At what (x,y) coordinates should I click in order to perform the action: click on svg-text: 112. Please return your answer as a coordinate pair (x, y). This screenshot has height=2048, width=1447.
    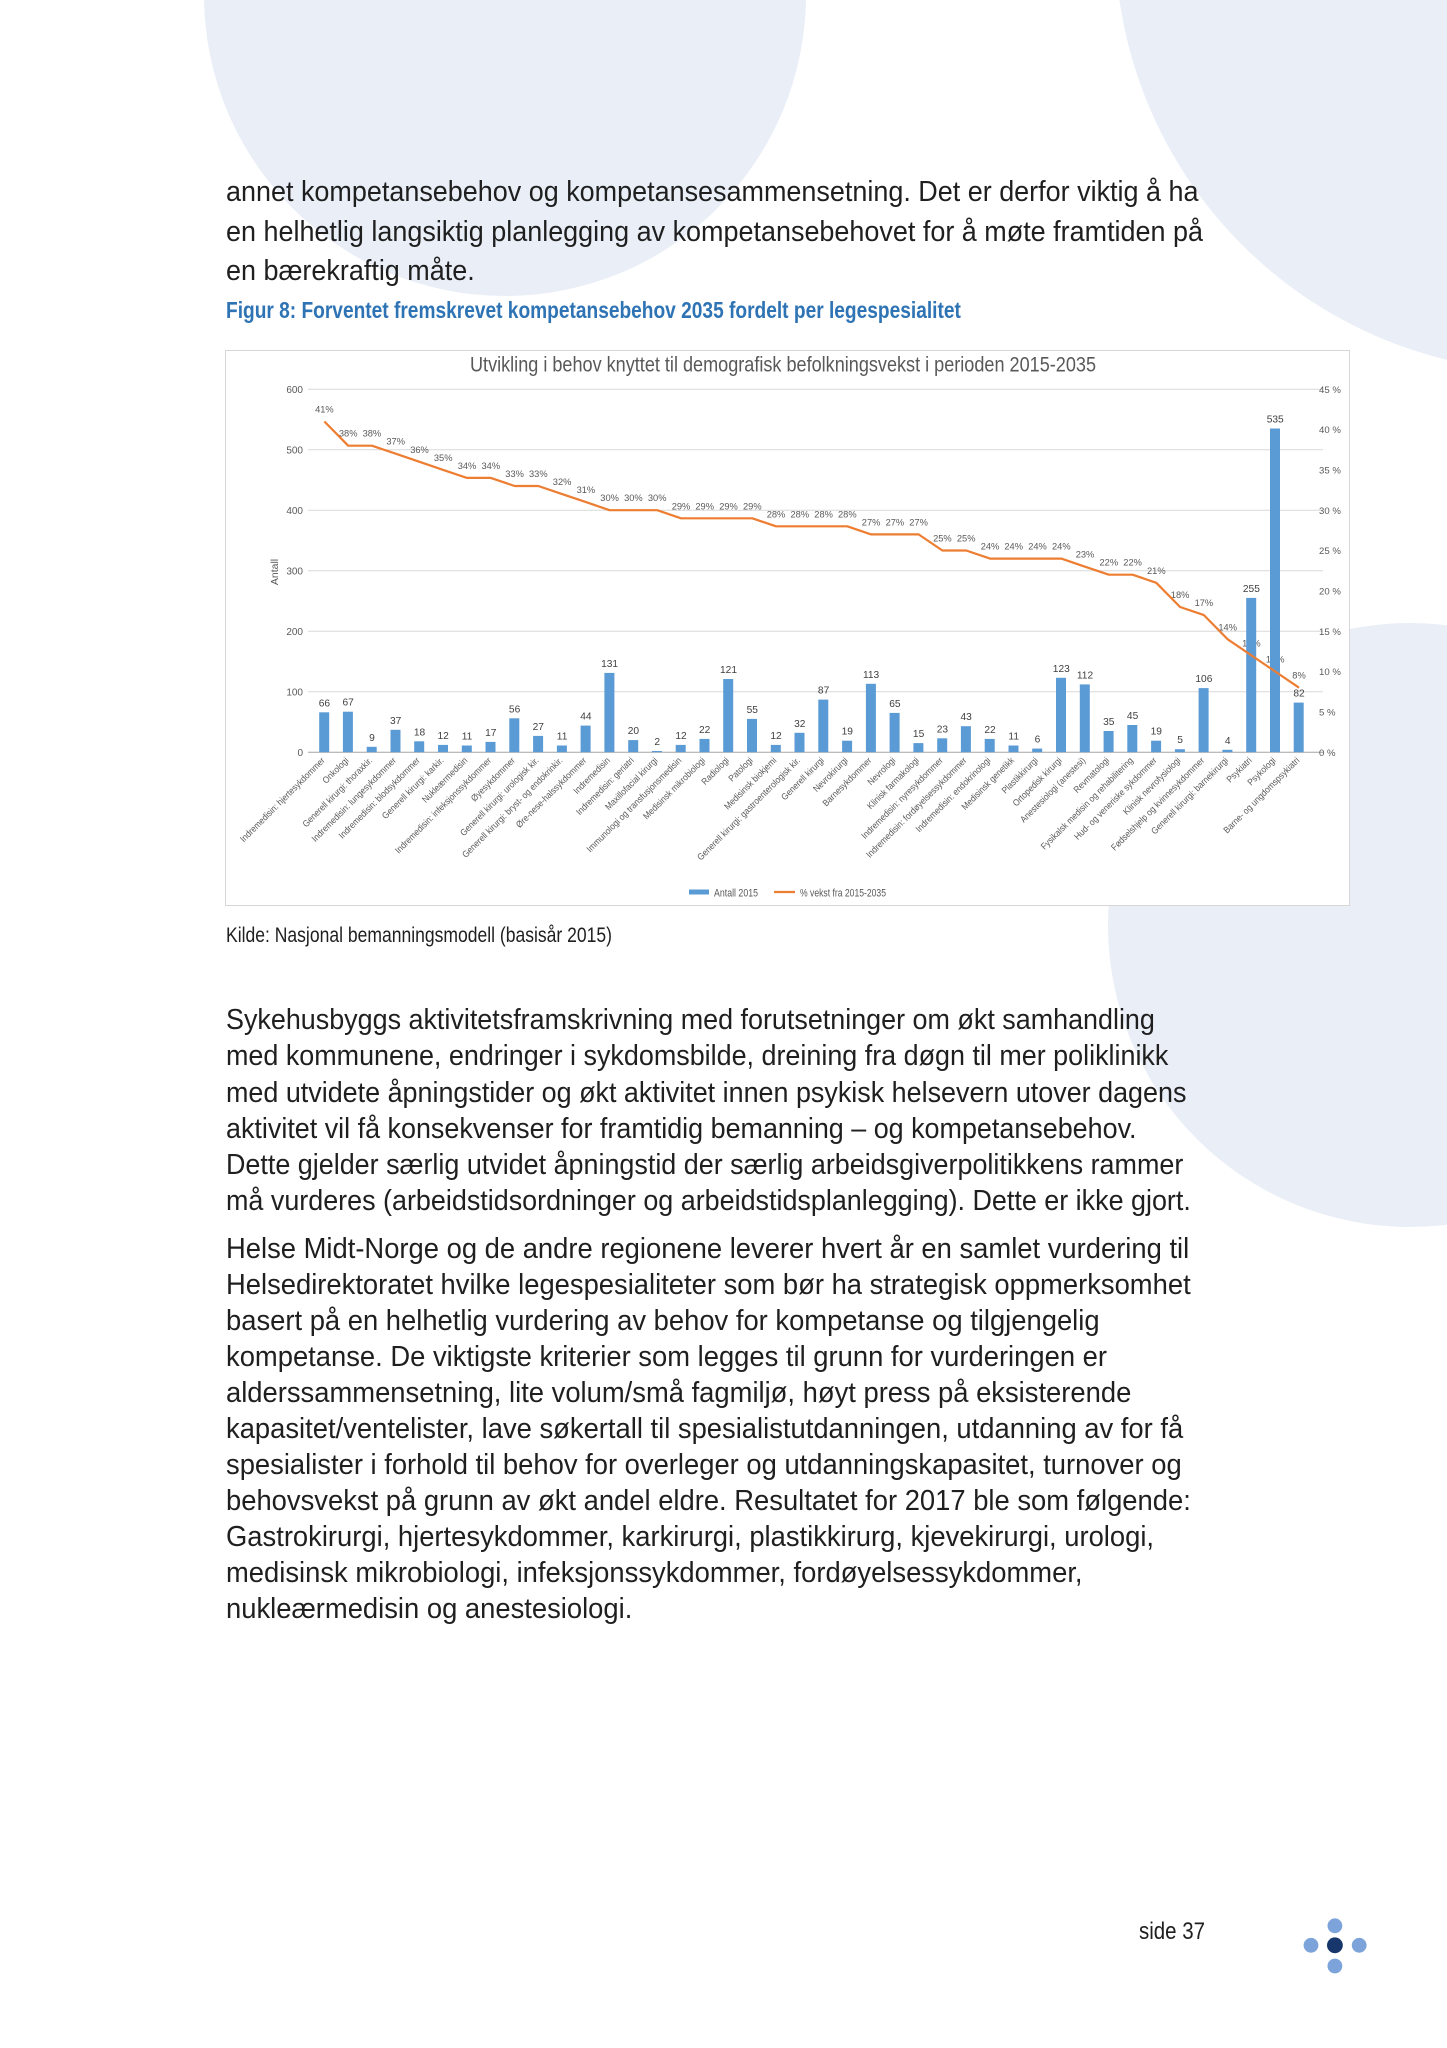
    Looking at the image, I should click on (1085, 675).